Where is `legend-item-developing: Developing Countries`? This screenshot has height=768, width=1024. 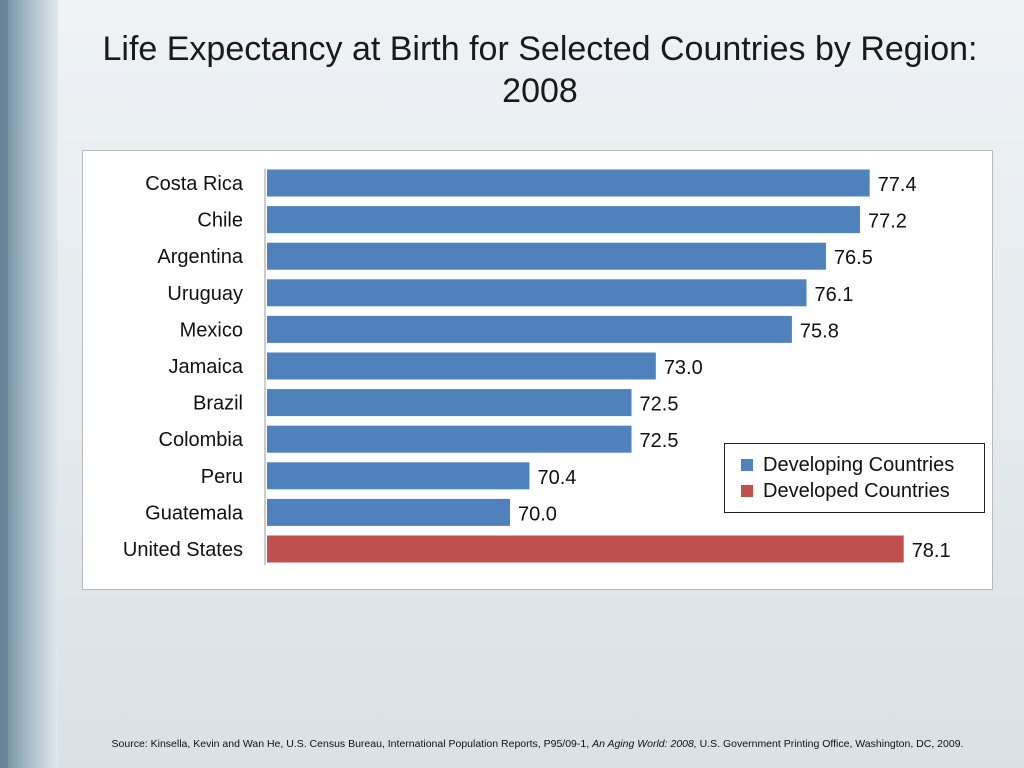 legend-item-developing: Developing Countries is located at coordinates (847, 465).